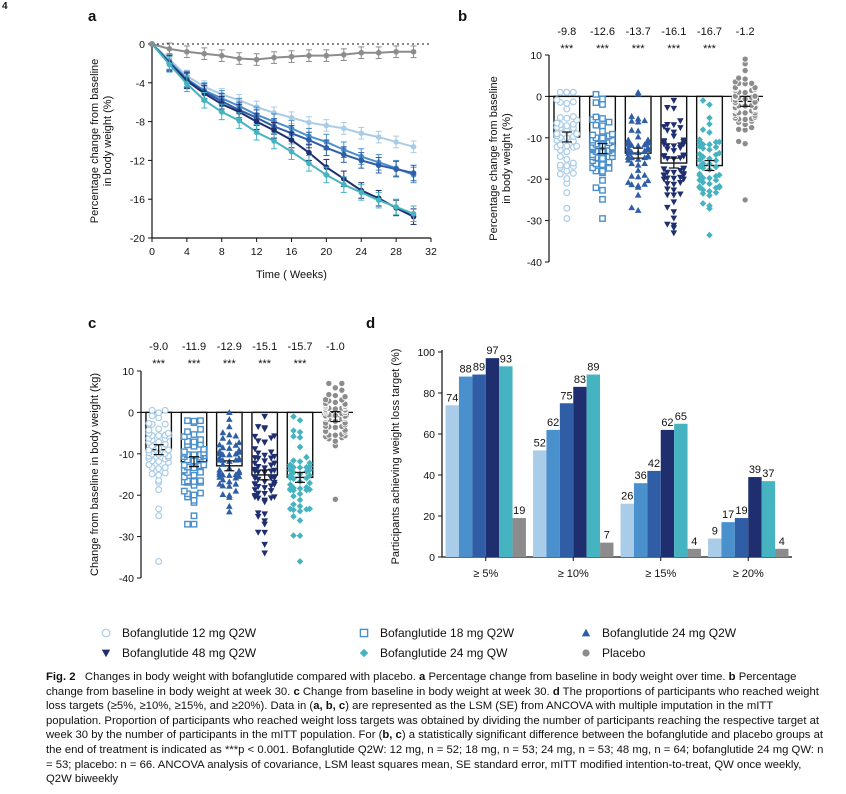 This screenshot has height=794, width=846. What do you see at coordinates (436, 633) in the screenshot?
I see `legend-item: Bofanglutide 18 mg Q2W` at bounding box center [436, 633].